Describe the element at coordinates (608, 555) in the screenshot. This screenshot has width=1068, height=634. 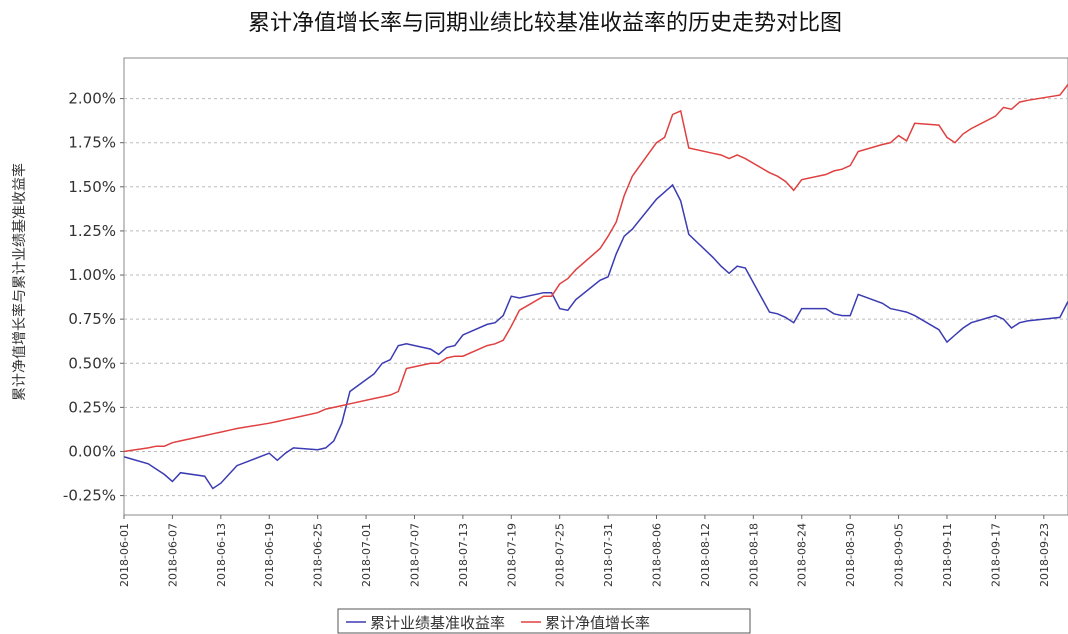
I see `x-tick-label: 2018-07-31` at that location.